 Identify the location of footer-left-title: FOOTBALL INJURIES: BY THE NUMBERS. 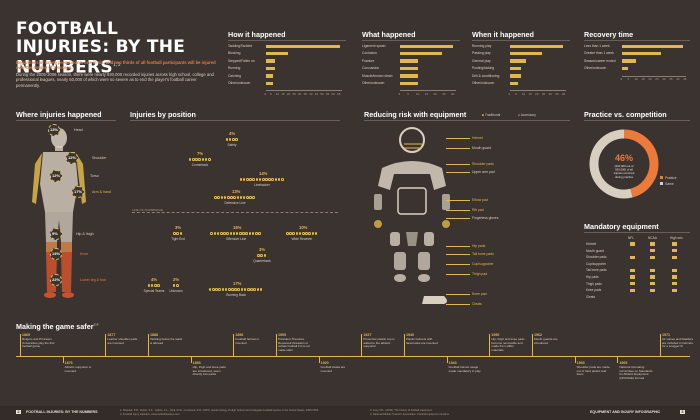
(62, 412).